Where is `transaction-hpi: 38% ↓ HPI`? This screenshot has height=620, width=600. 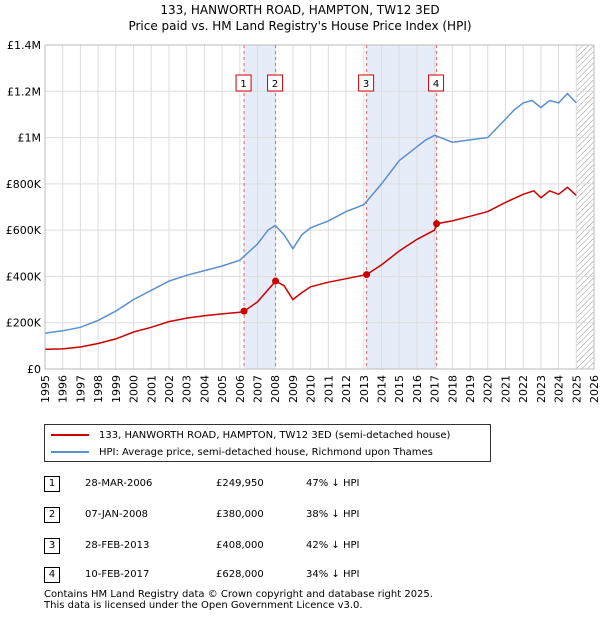
transaction-hpi: 38% ↓ HPI is located at coordinates (333, 514).